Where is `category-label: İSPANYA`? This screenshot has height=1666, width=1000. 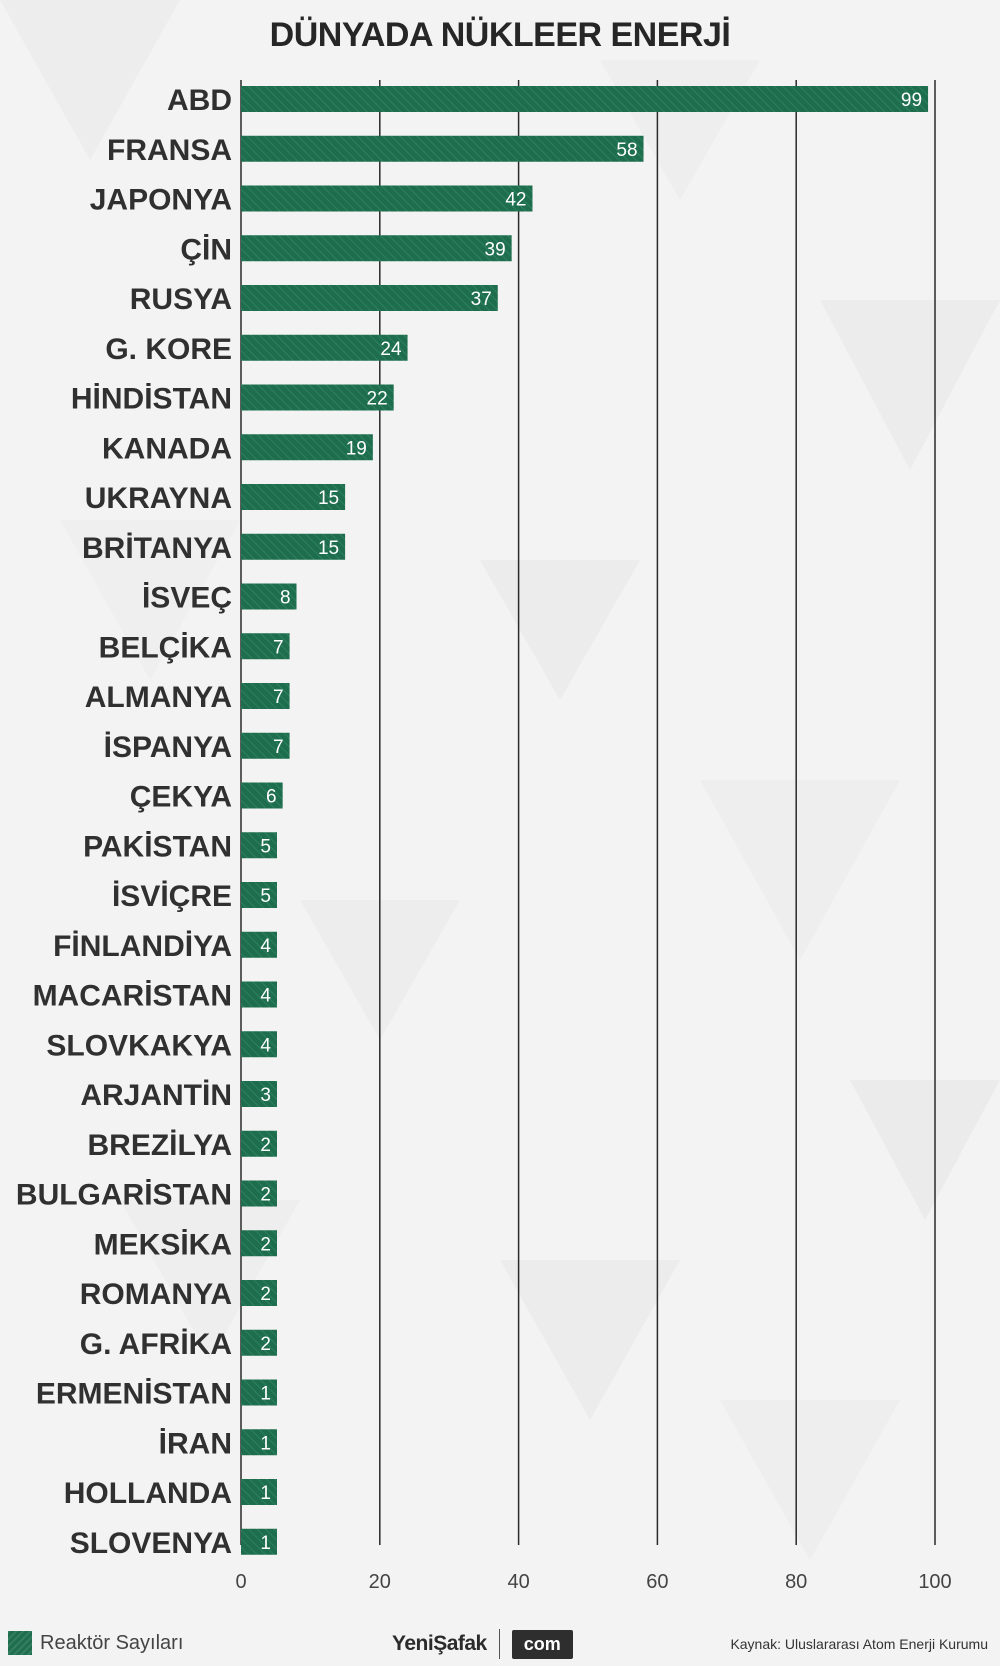
category-label: İSPANYA is located at coordinates (168, 747).